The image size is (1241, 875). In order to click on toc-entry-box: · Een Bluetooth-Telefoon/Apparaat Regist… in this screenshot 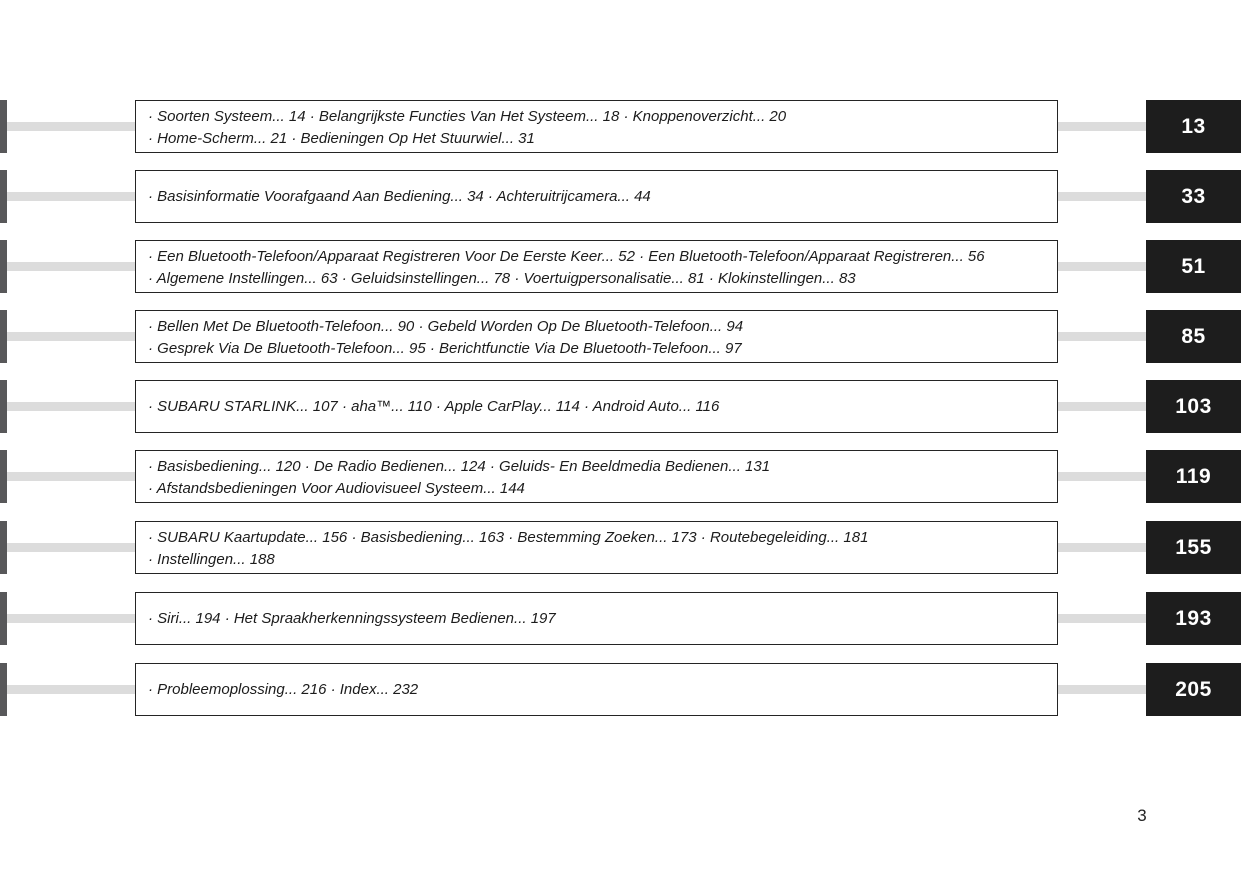, I will do `click(596, 266)`.